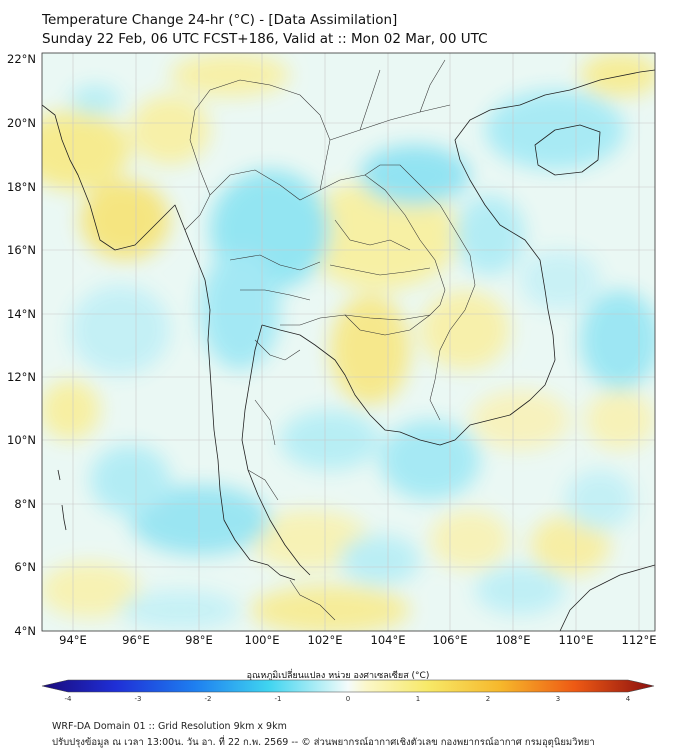 Image resolution: width=676 pixels, height=756 pixels. I want to click on cb-tick-minus3: -3, so click(138, 699).